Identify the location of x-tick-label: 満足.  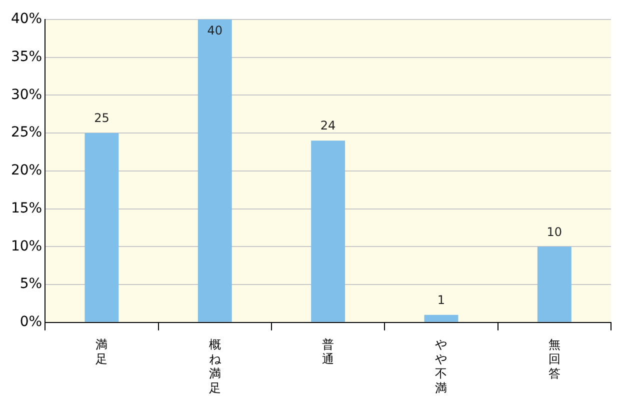
(102, 352).